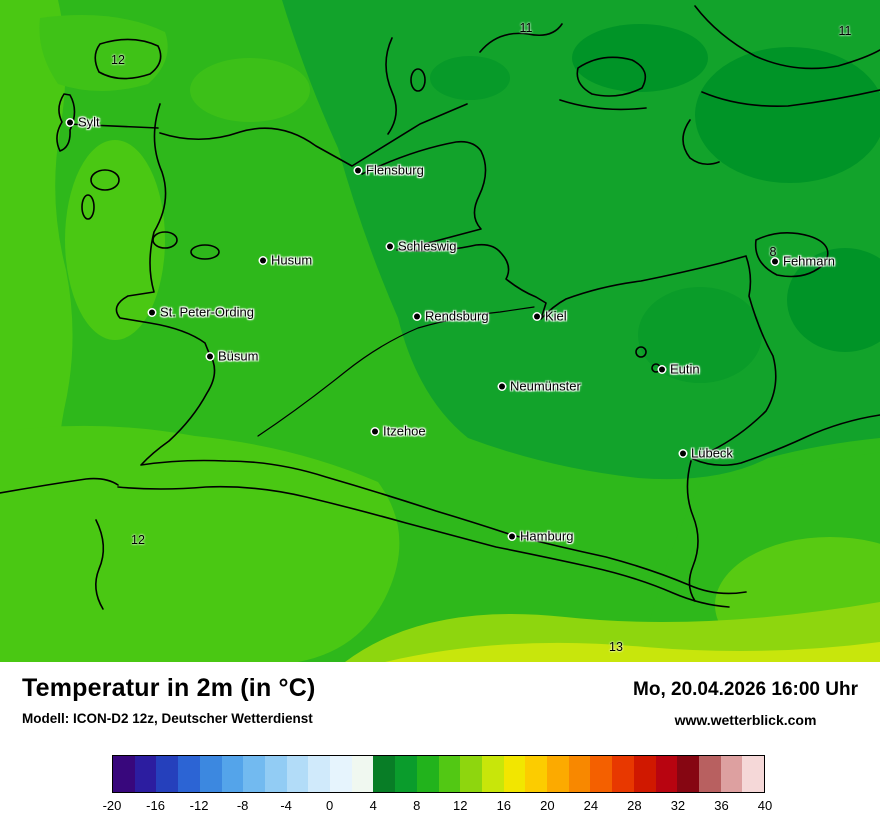 This screenshot has height=830, width=880. Describe the element at coordinates (169, 688) in the screenshot. I see `page-title: Temperatur in 2m (in °C)` at that location.